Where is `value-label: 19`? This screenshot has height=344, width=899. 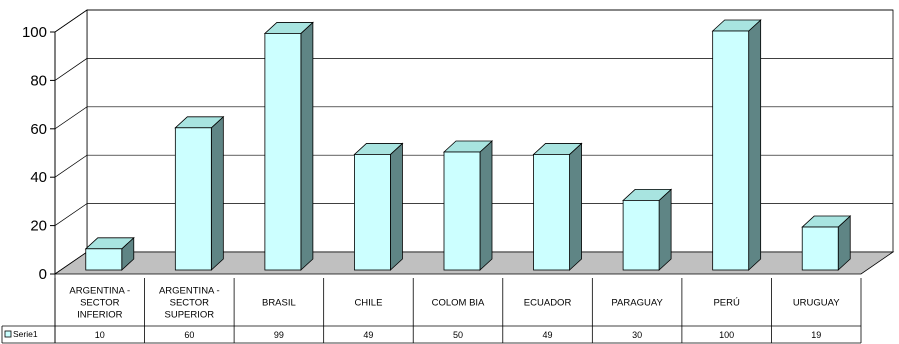
value-label: 19 is located at coordinates (816, 335).